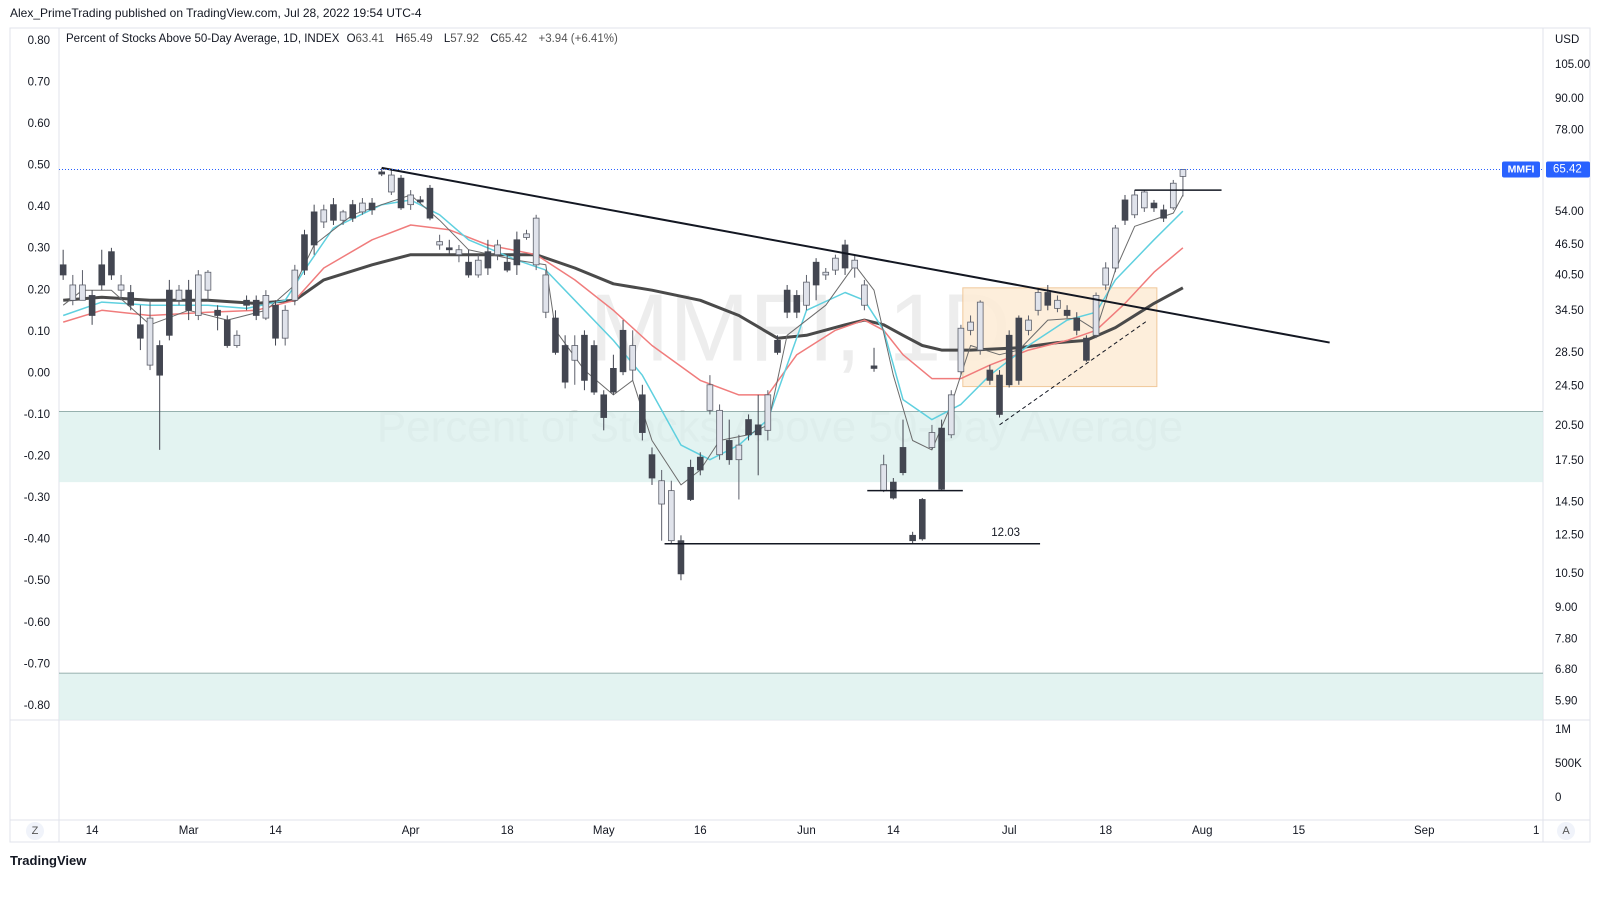  I want to click on y2-tick-label: 0.70, so click(39, 82).